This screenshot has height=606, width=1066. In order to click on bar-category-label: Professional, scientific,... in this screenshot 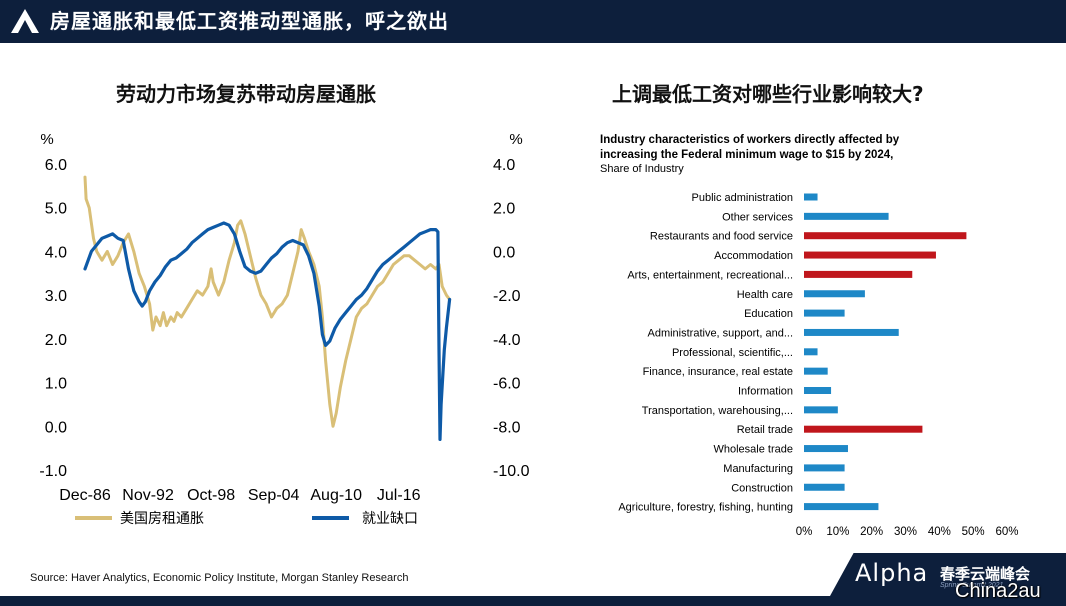, I will do `click(732, 353)`.